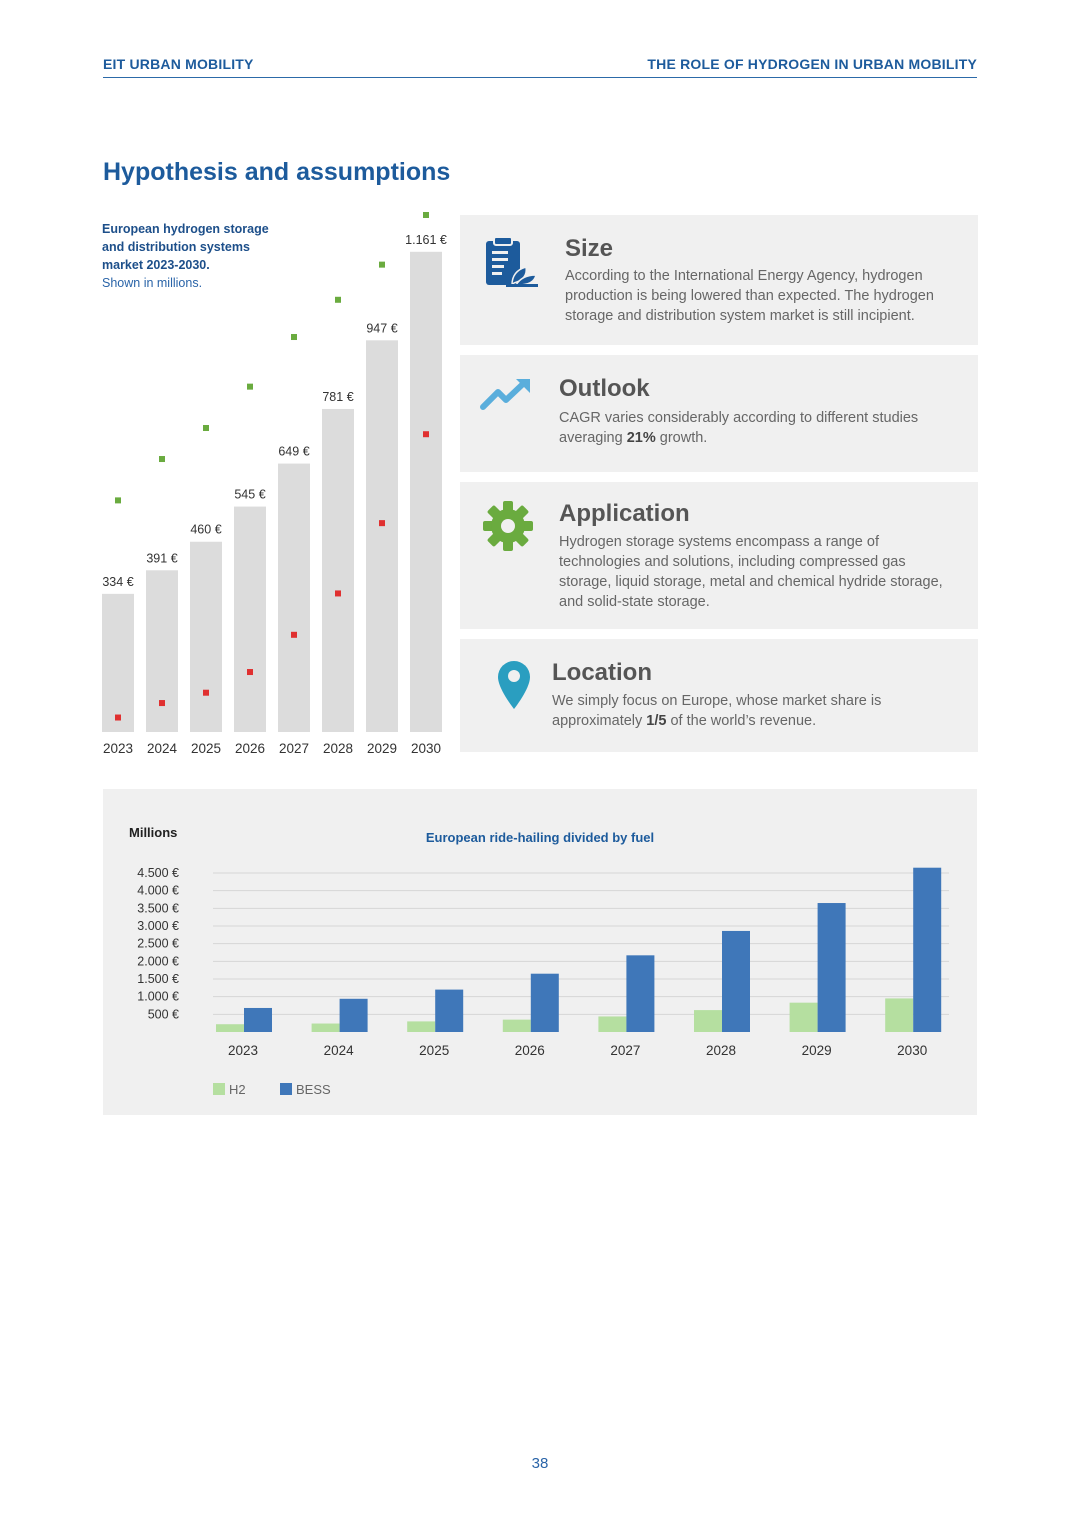 This screenshot has width=1080, height=1527. Describe the element at coordinates (158, 908) in the screenshot. I see `y-tick-3500: 3.500 €` at that location.